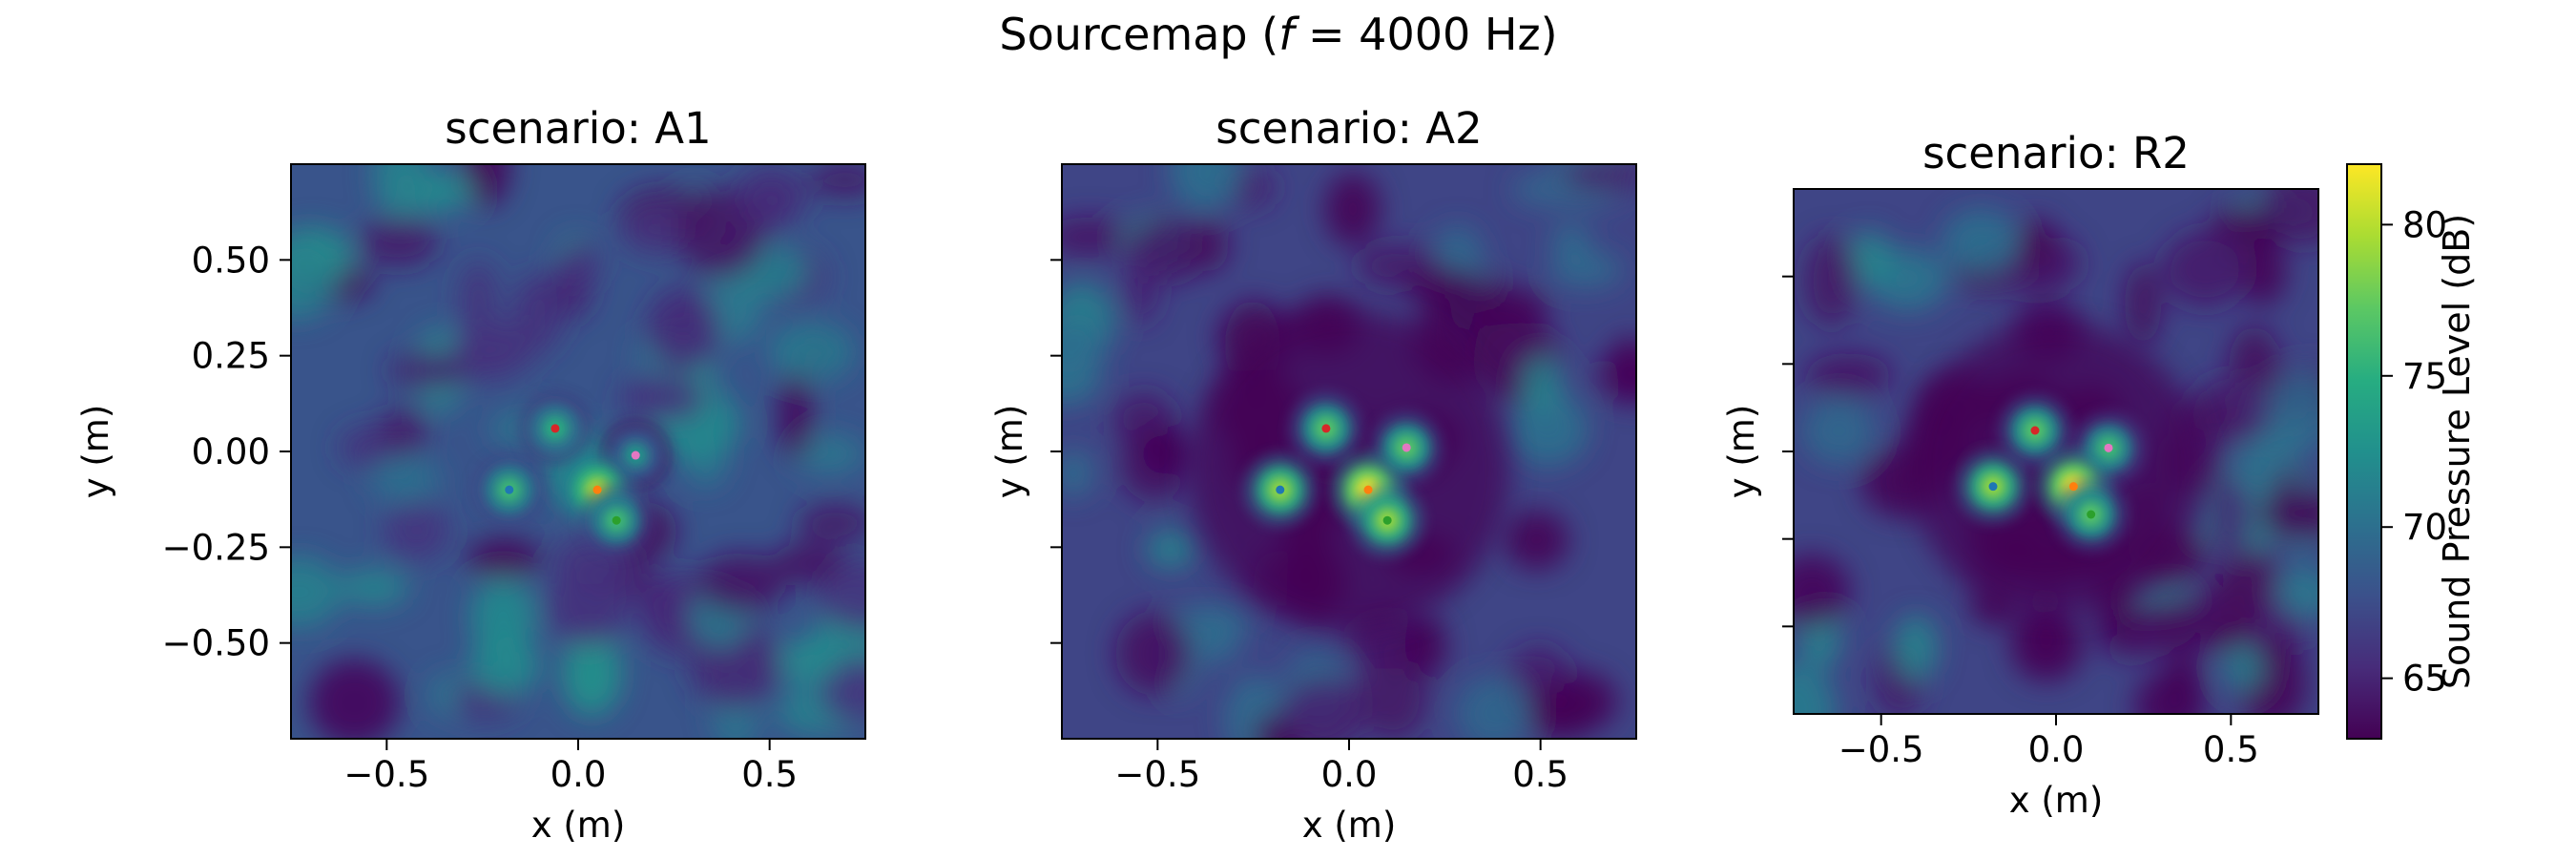  What do you see at coordinates (1278, 34) in the screenshot?
I see `figure-title: Sourcemap (f = 4000 Hz)` at bounding box center [1278, 34].